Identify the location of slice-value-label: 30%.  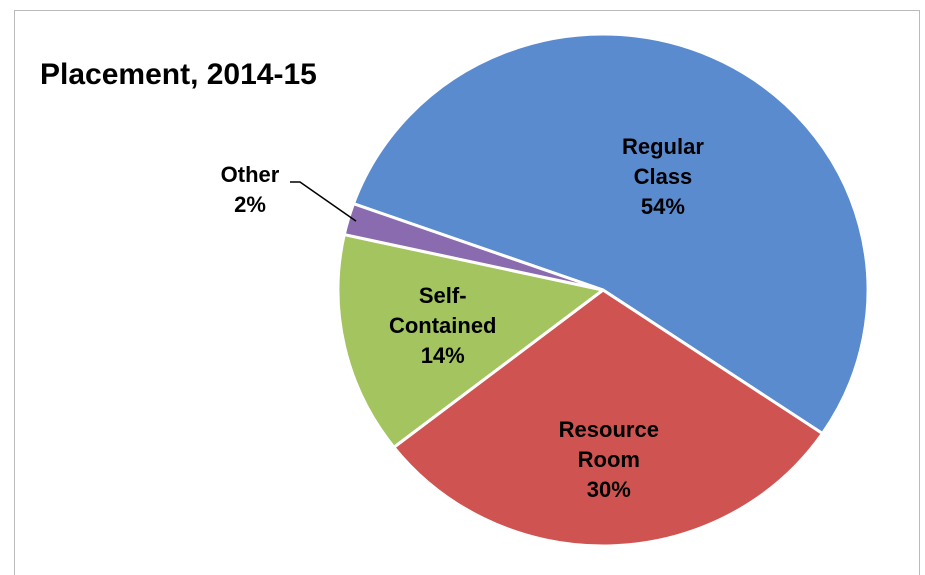
(609, 489).